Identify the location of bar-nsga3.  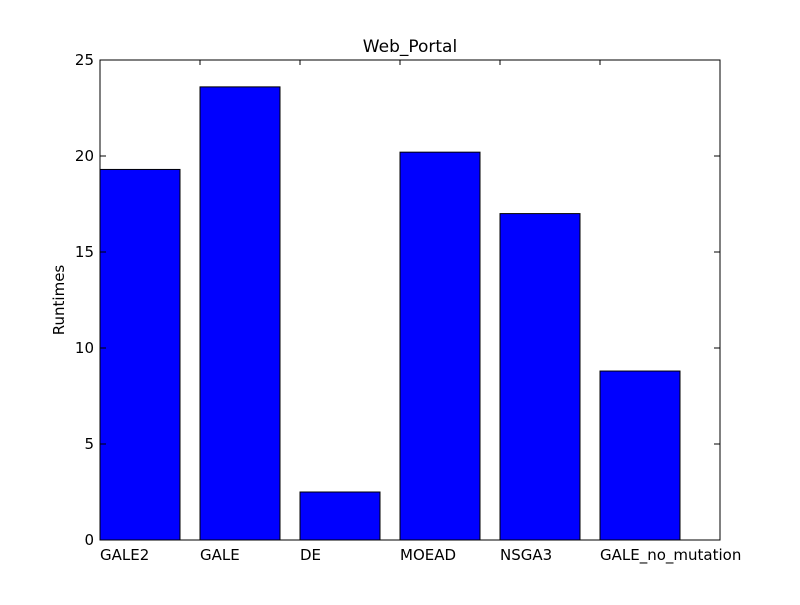
(540, 377).